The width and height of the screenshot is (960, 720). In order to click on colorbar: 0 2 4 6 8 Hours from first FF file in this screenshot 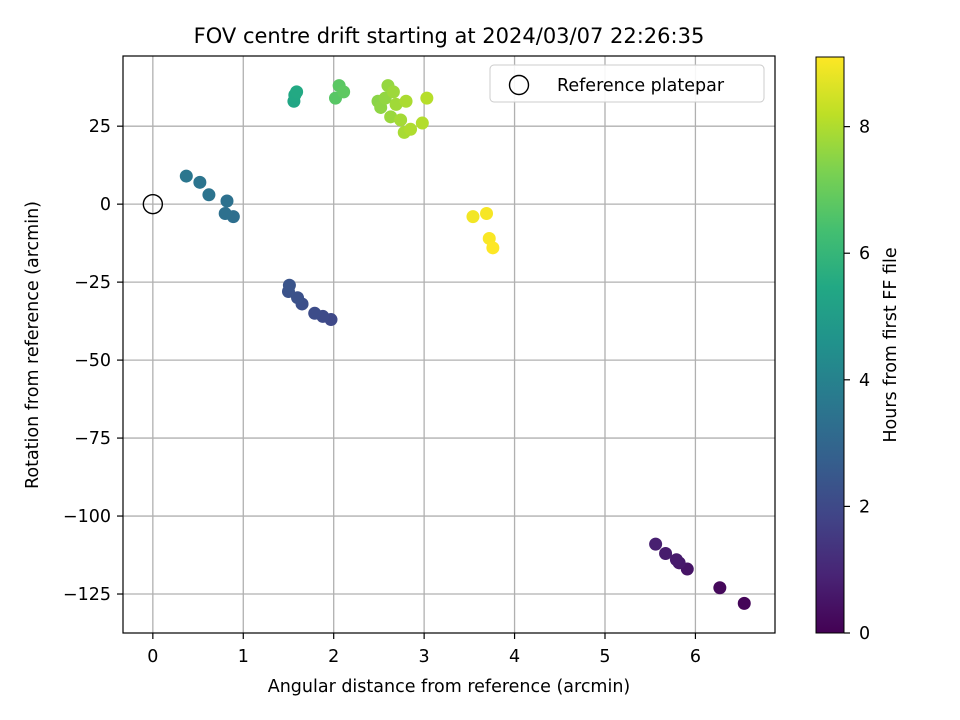, I will do `click(858, 350)`.